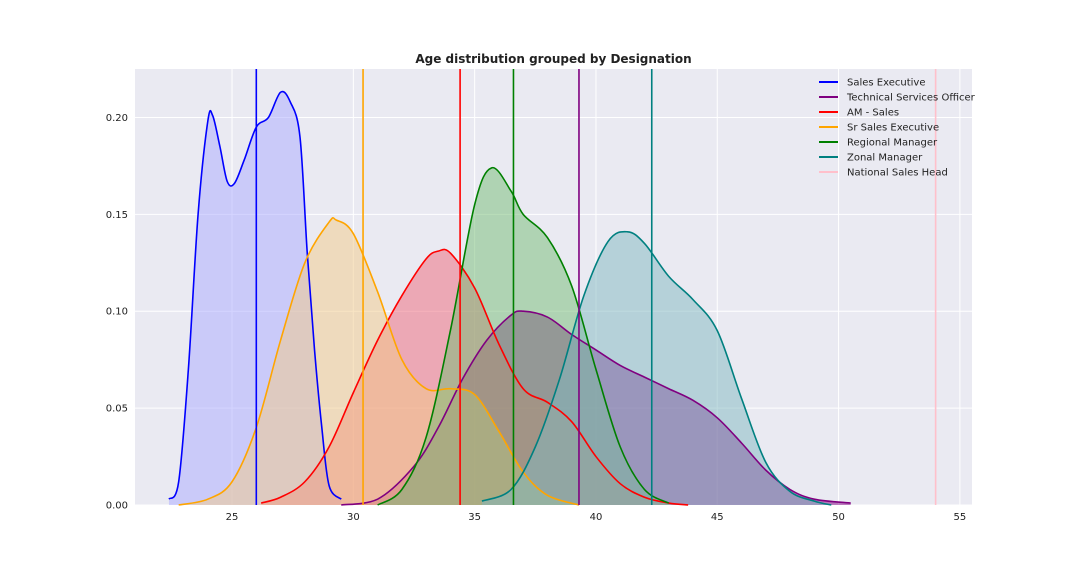  I want to click on x-tick-label: 40, so click(596, 517).